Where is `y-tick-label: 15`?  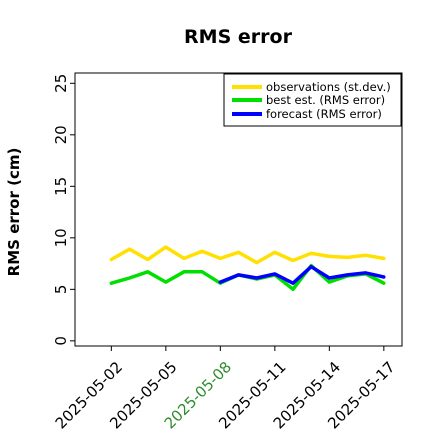 y-tick-label: 15 is located at coordinates (61, 186).